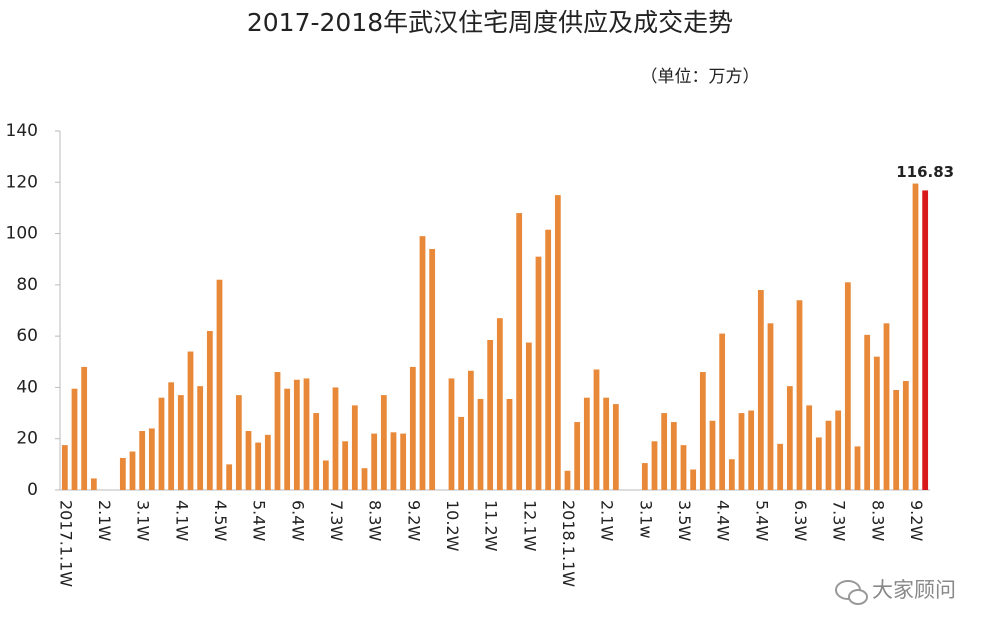 The width and height of the screenshot is (1000, 632). What do you see at coordinates (22, 234) in the screenshot?
I see `y-tick-label: 100` at bounding box center [22, 234].